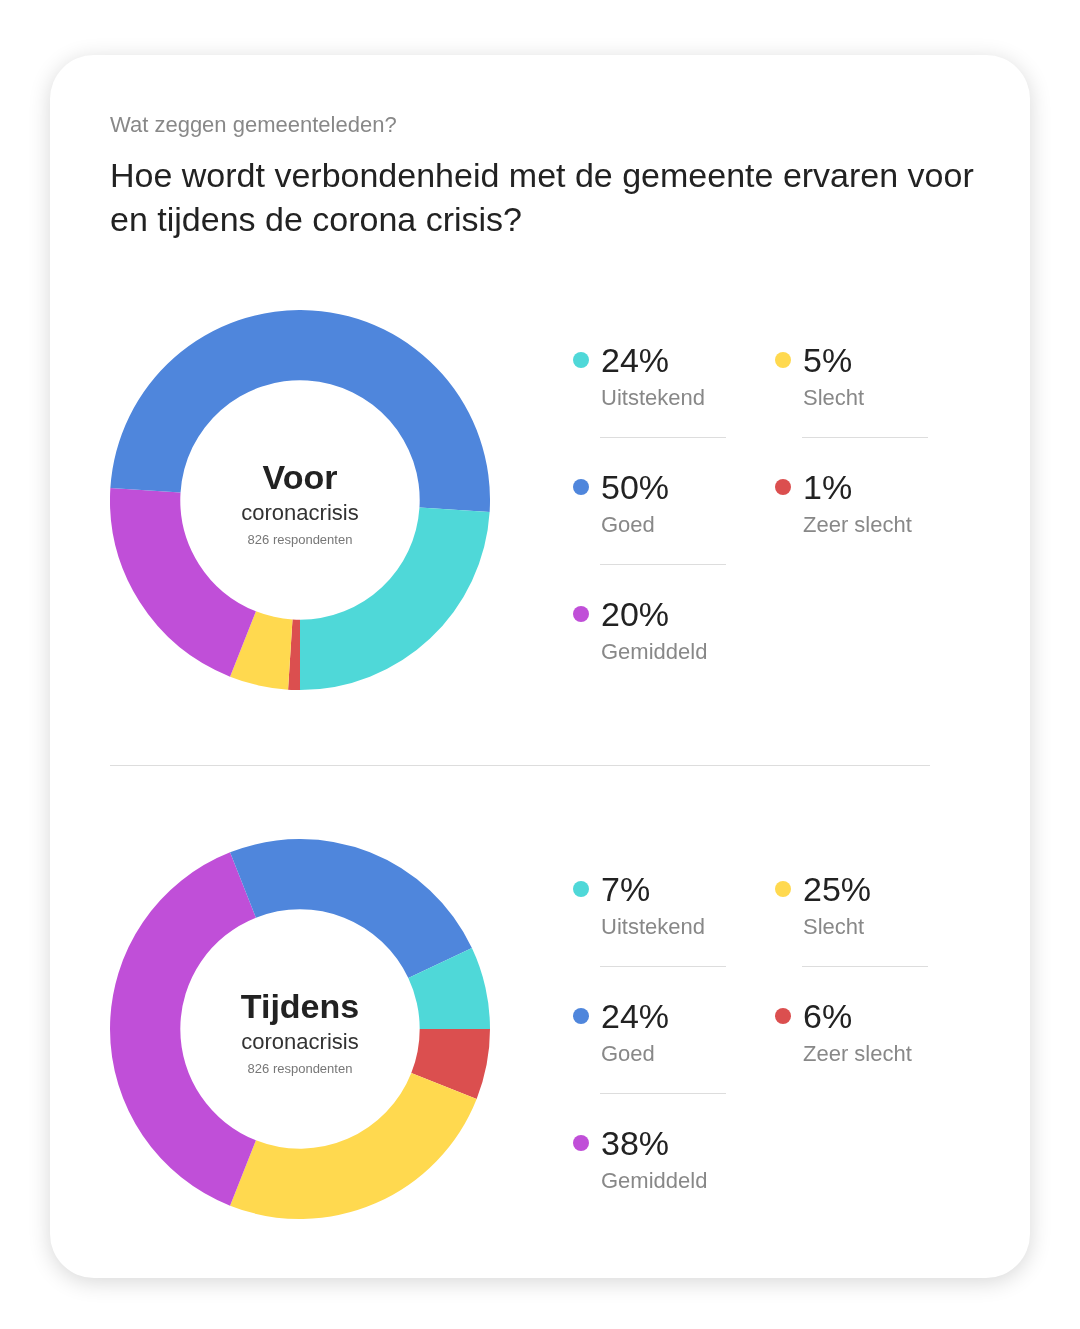 The height and width of the screenshot is (1329, 1080). Describe the element at coordinates (635, 487) in the screenshot. I see `data-label: 50%` at that location.